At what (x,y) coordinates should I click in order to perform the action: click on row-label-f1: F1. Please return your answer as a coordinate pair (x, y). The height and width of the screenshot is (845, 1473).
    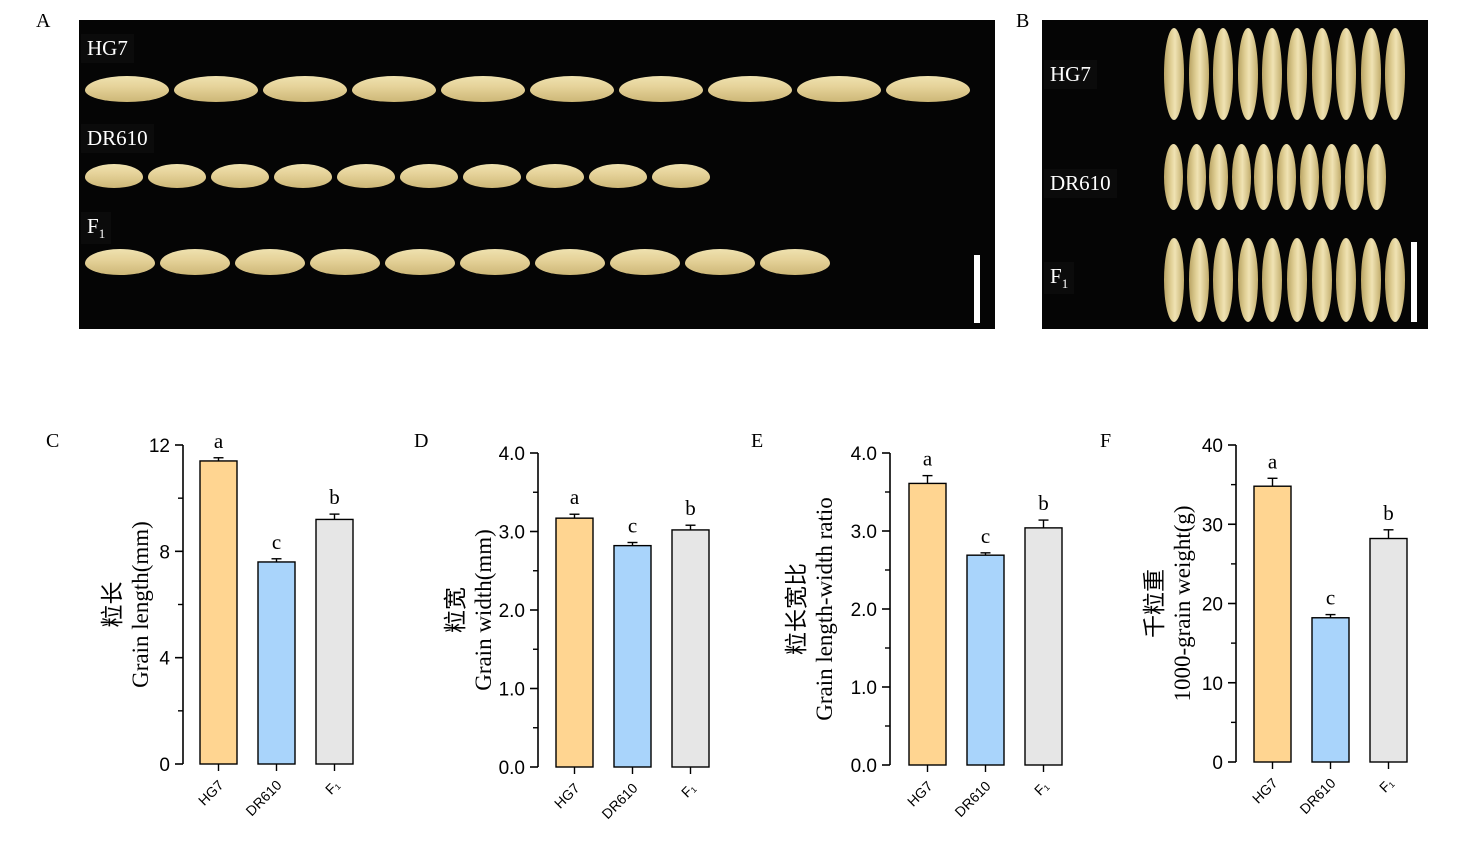
    Looking at the image, I should click on (96, 228).